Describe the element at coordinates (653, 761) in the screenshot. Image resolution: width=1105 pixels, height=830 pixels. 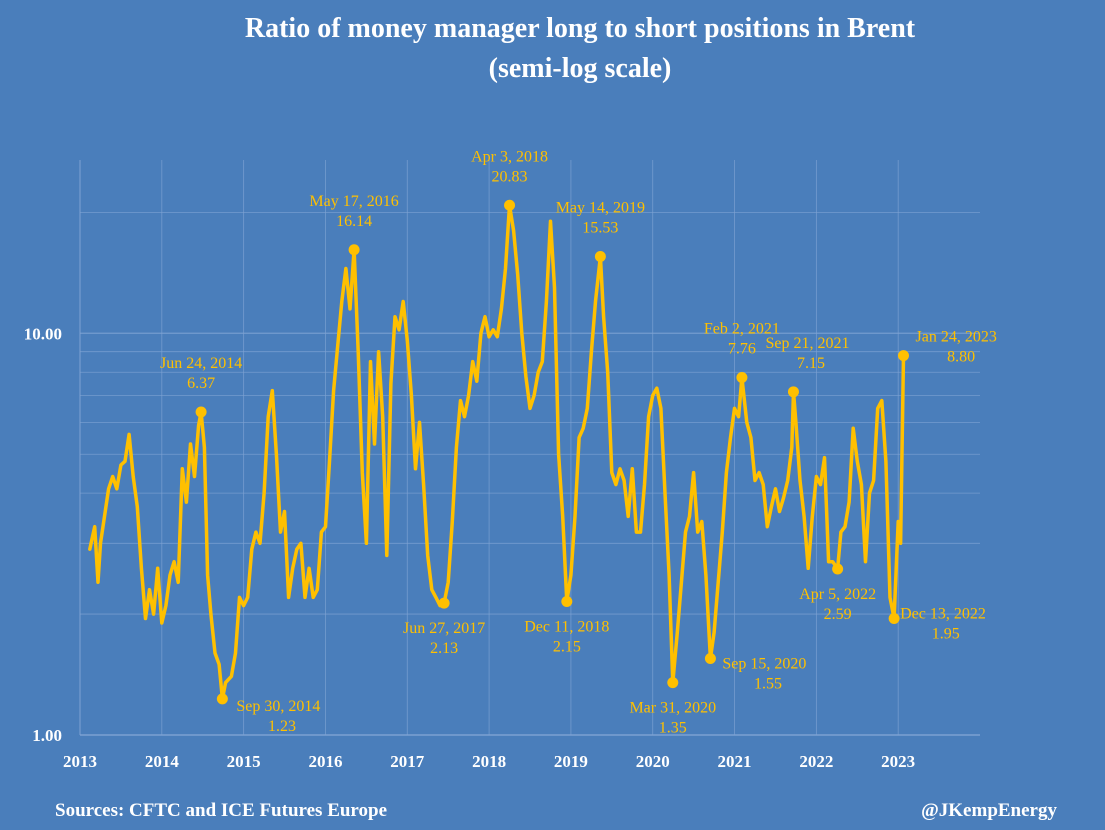
I see `x-tick-label: 2020` at that location.